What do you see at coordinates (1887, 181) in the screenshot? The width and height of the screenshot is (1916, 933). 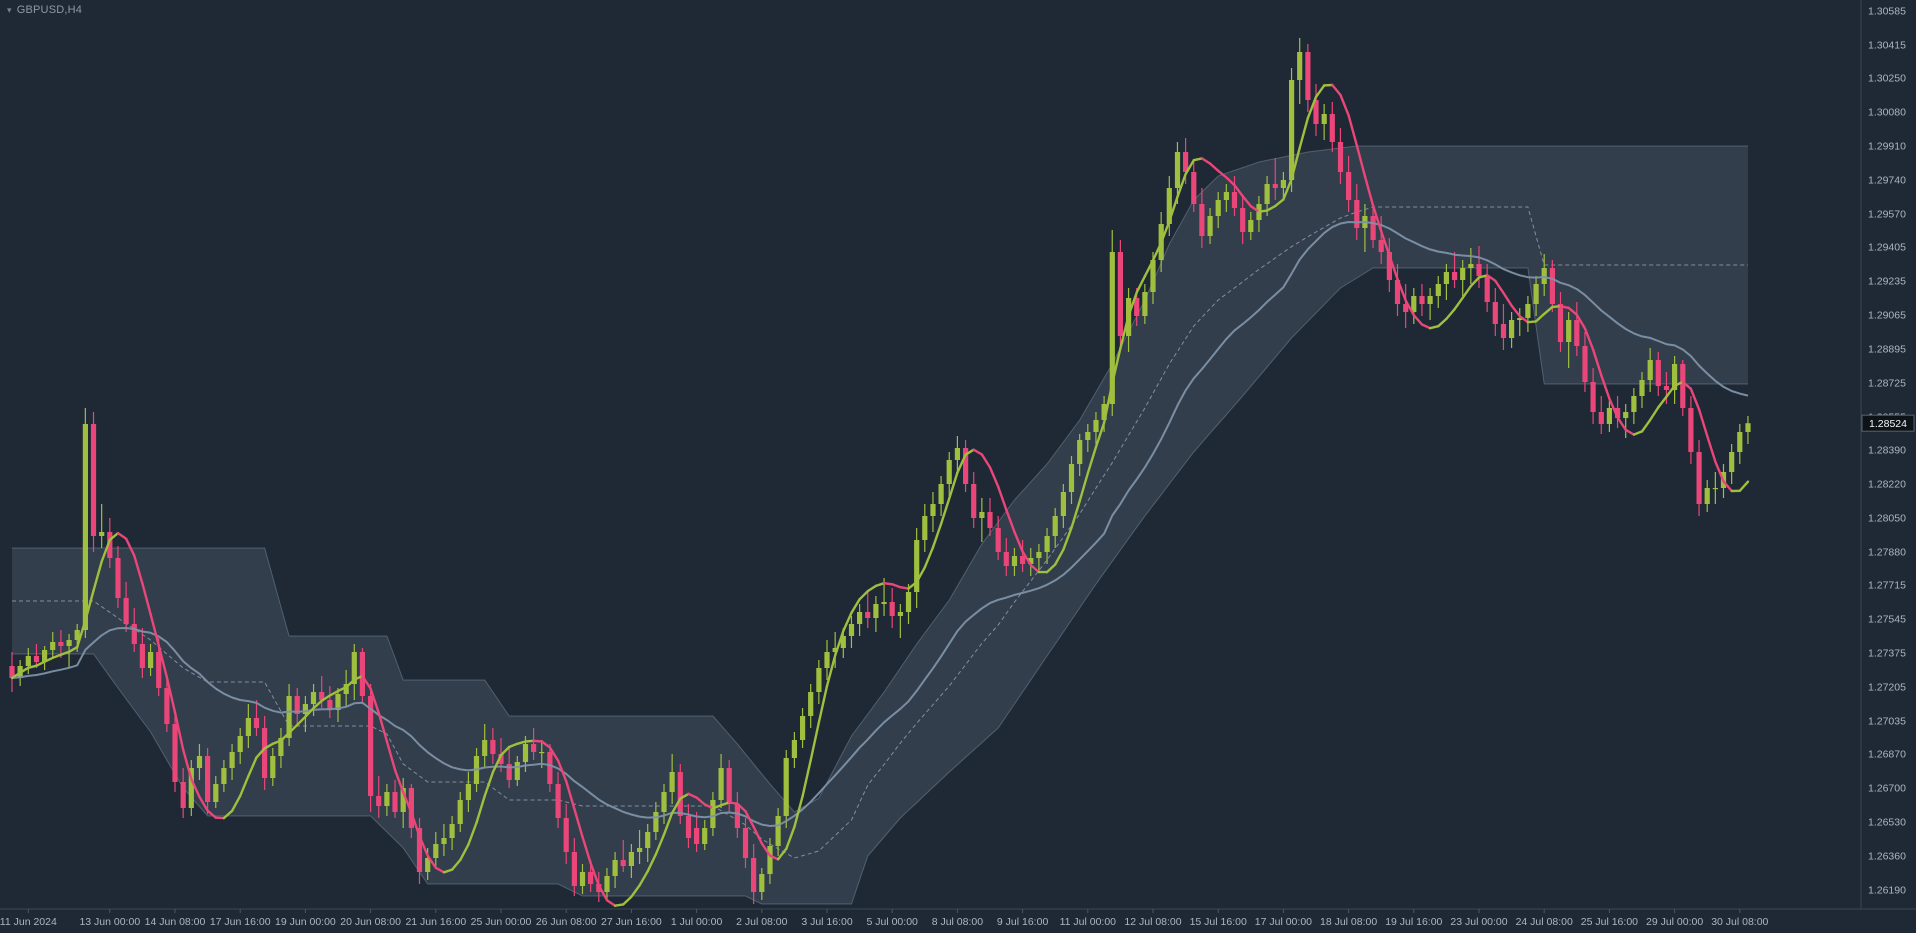 I see `price-axis-label: 1.29740` at bounding box center [1887, 181].